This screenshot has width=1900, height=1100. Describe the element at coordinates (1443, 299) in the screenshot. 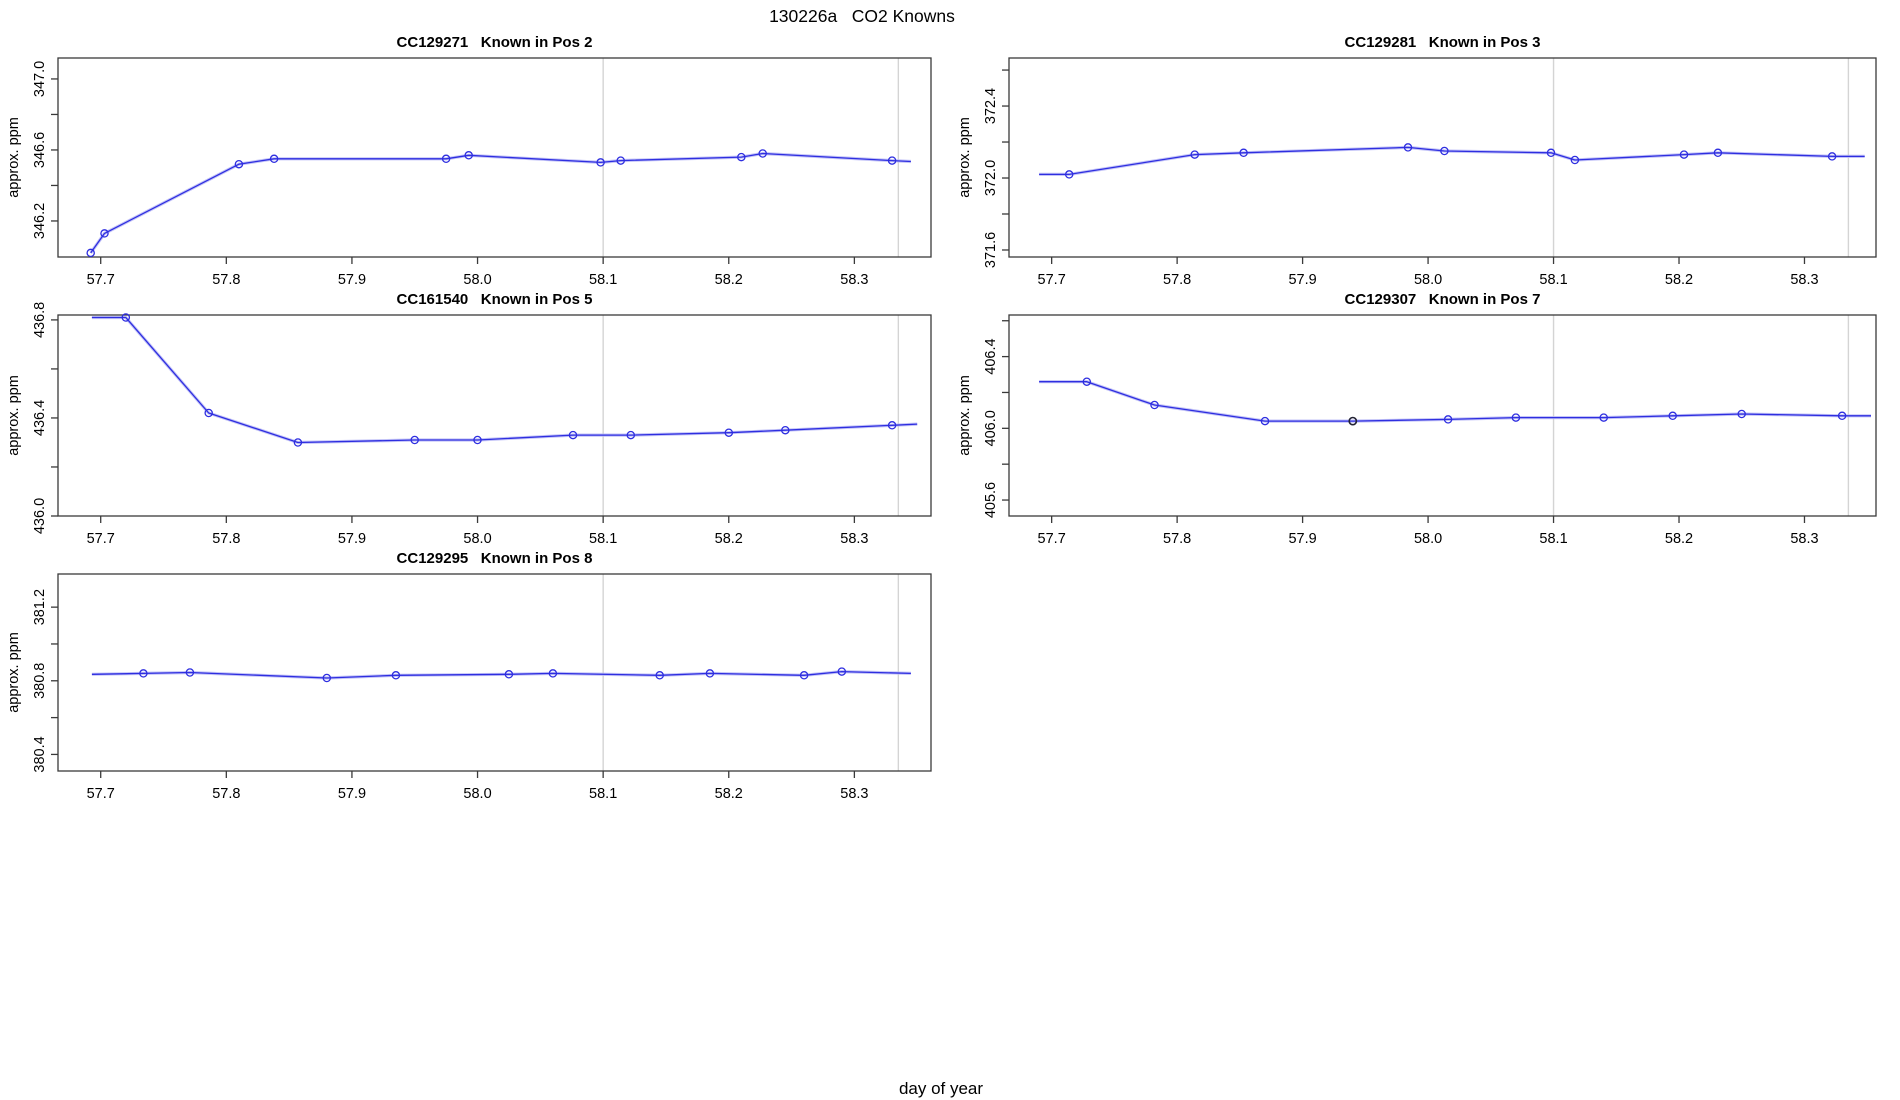

I see `panel-title: CC129307 Known in Pos 7` at that location.